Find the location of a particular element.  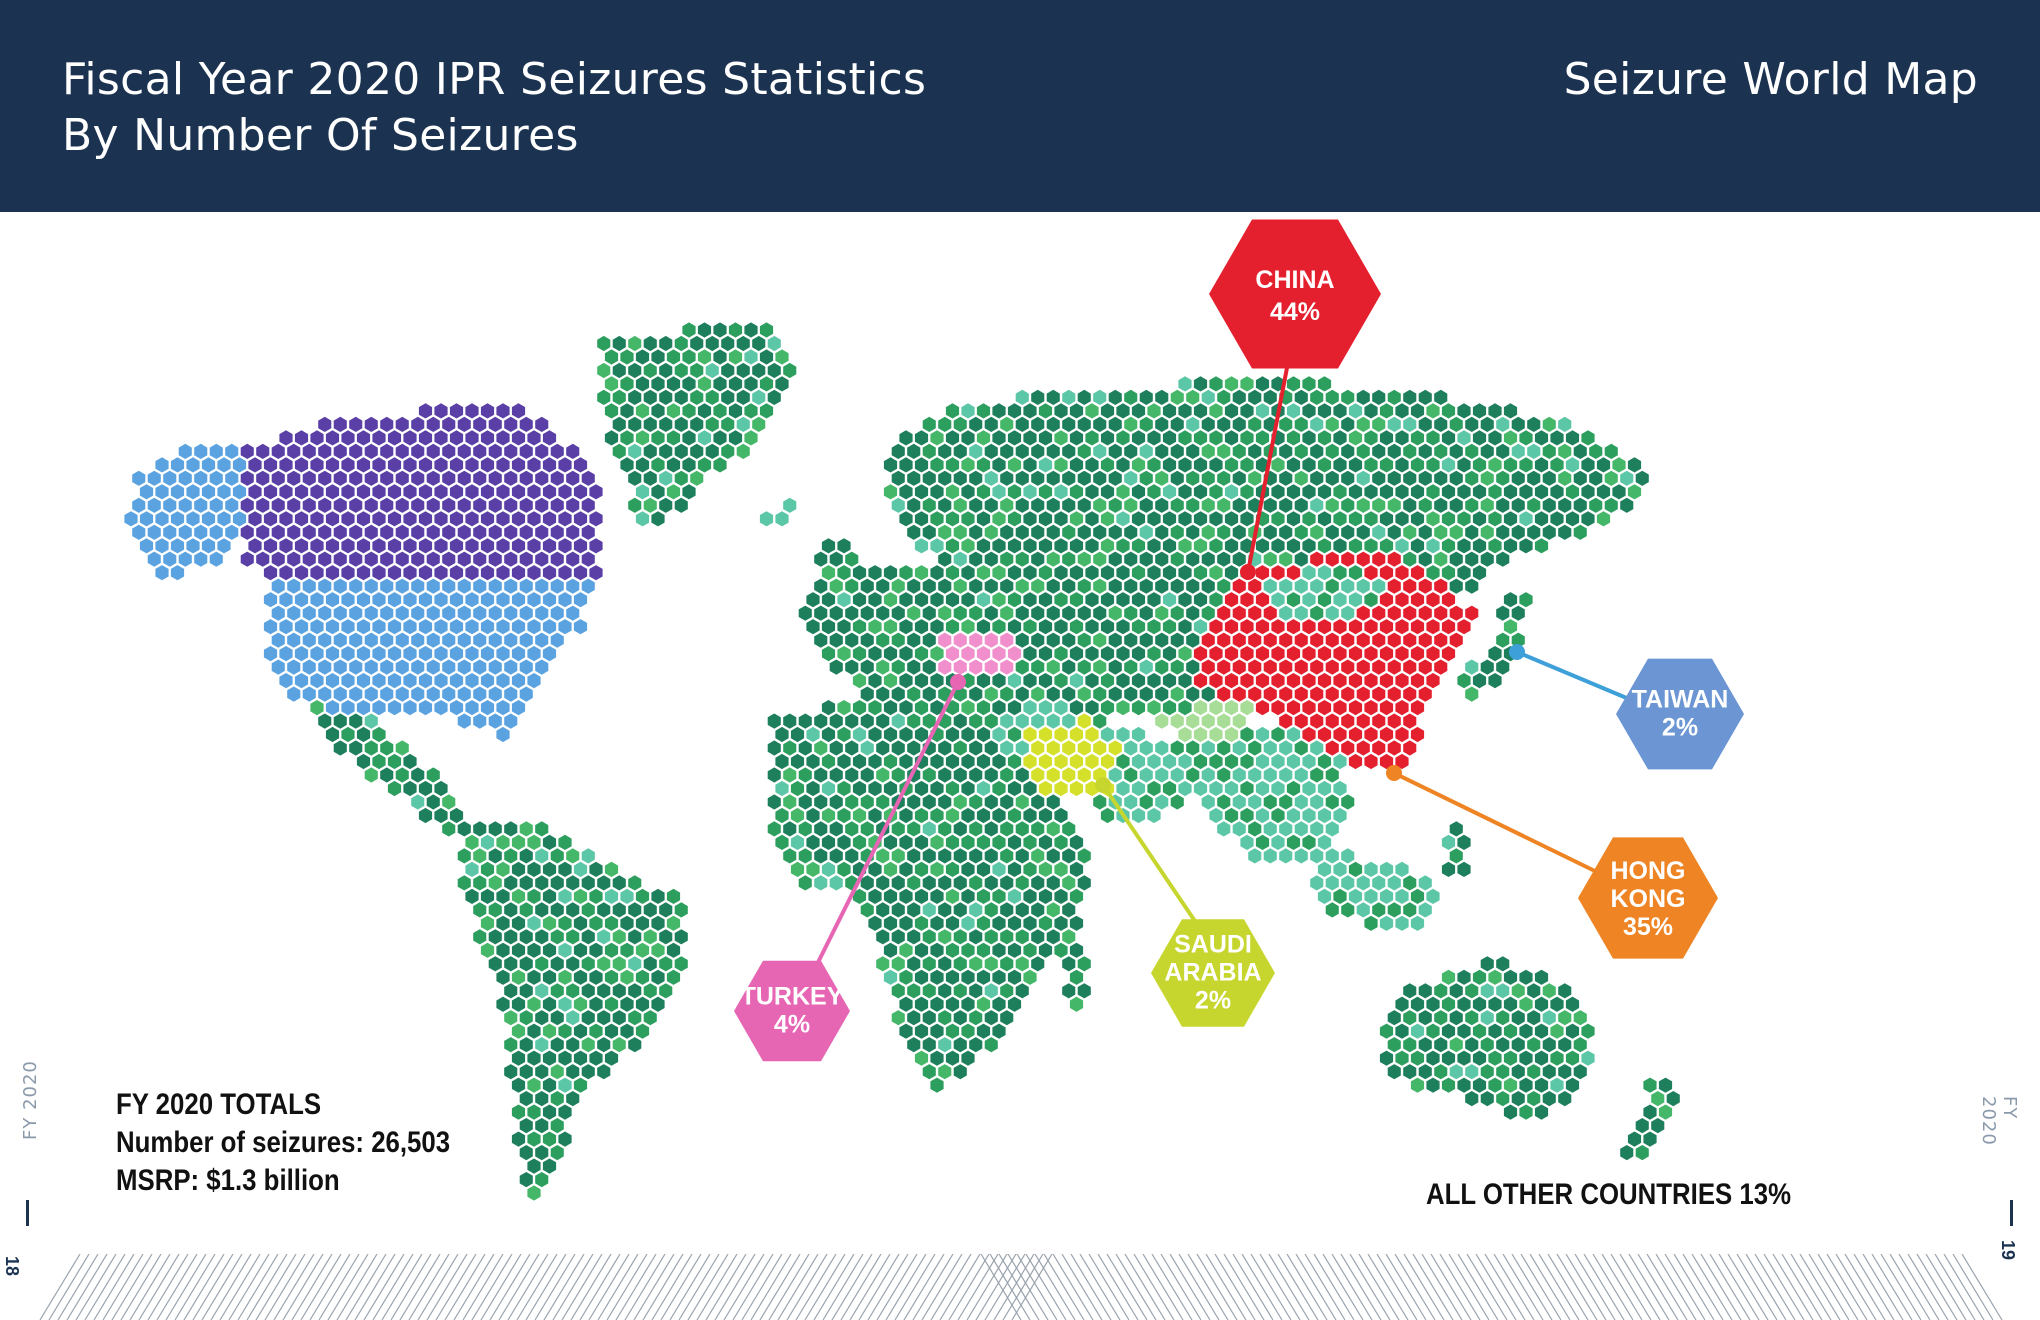

map-hex-turkey is located at coordinates (976, 667).